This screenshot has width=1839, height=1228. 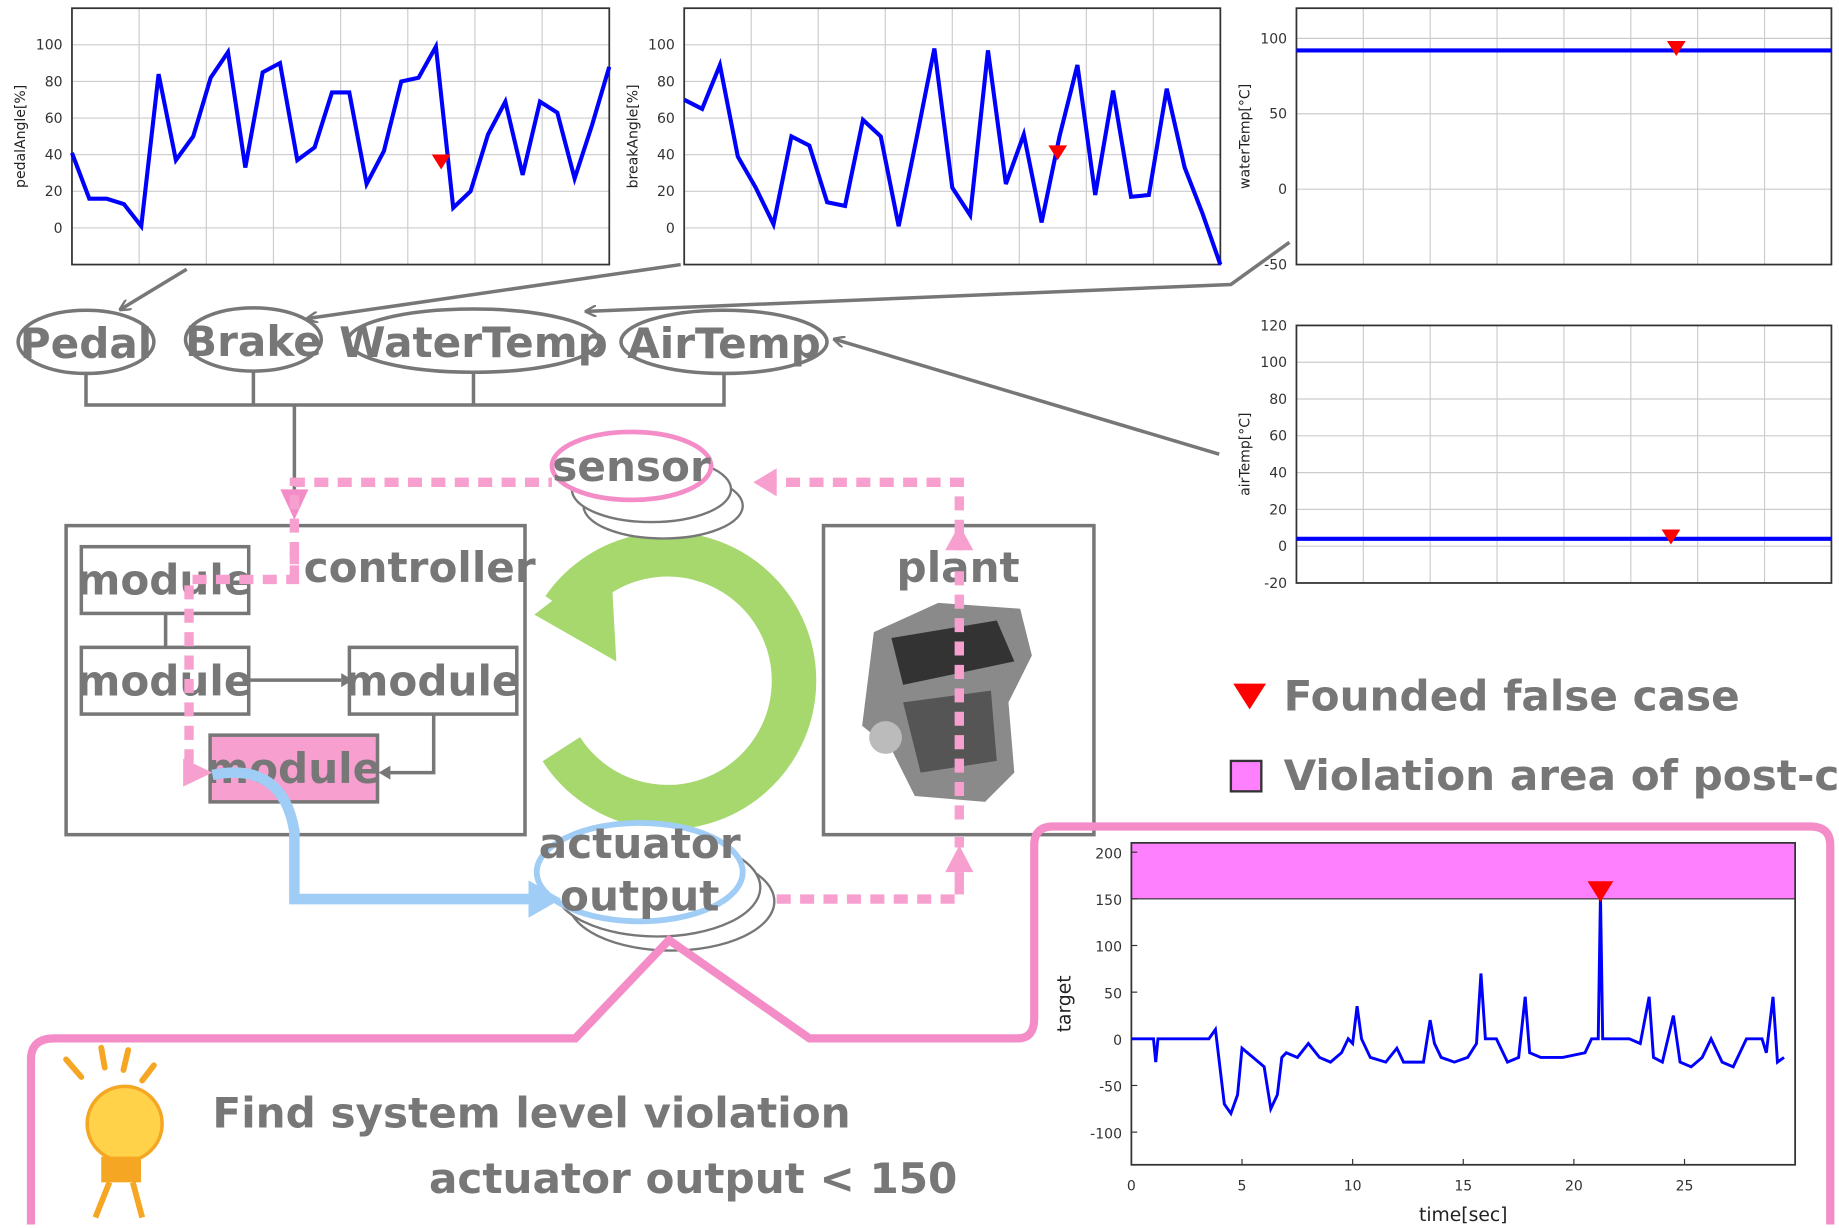 What do you see at coordinates (253, 341) in the screenshot?
I see `input-label: Brake` at bounding box center [253, 341].